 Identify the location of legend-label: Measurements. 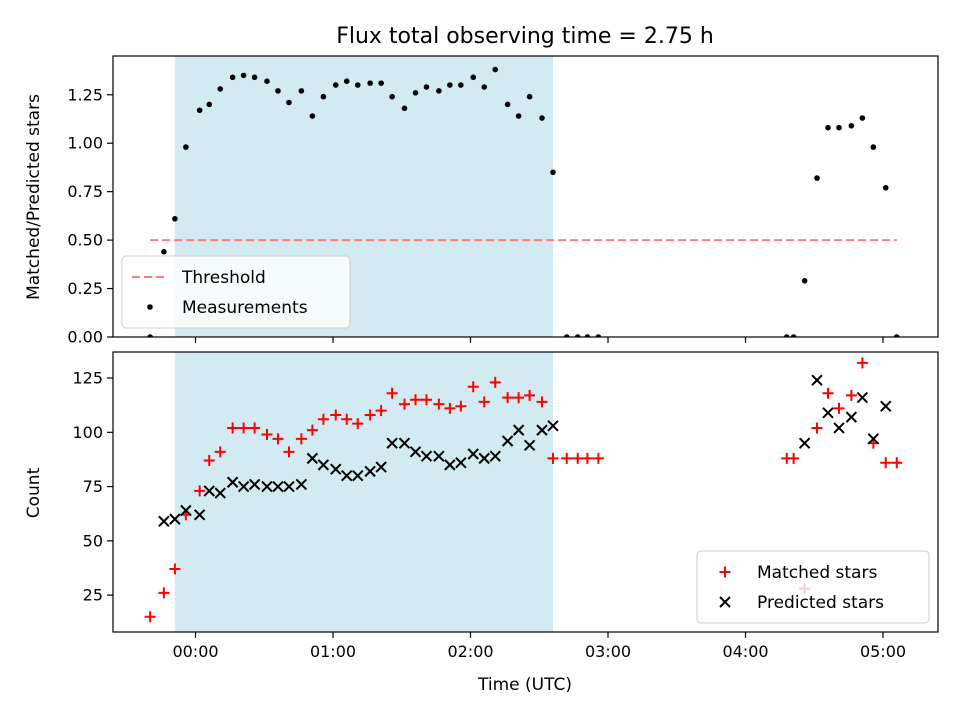
(245, 308).